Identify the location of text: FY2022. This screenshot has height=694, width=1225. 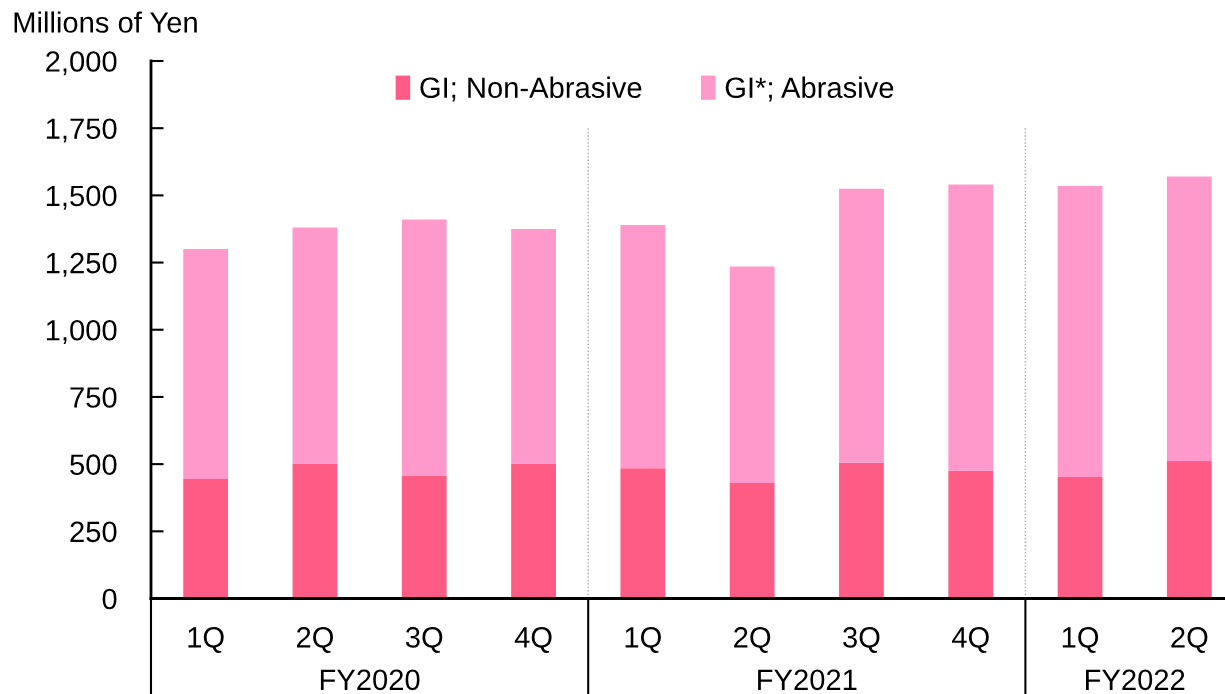
(1135, 680).